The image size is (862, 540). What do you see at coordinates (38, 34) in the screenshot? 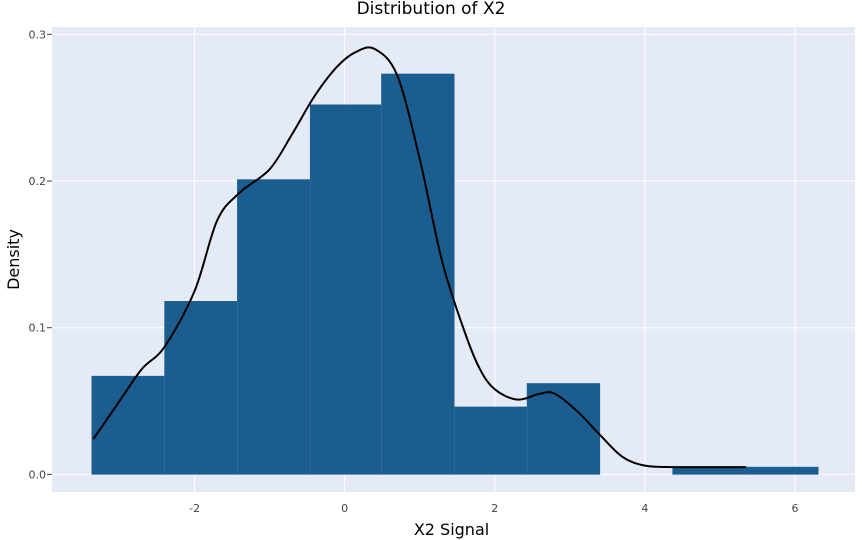
I see `y-tick-label: 0.3` at bounding box center [38, 34].